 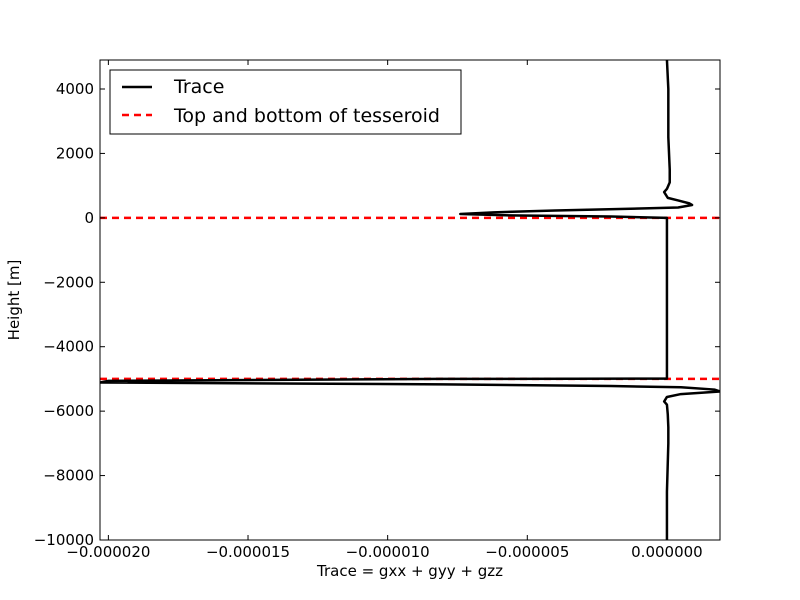 I want to click on legend: Trace Top and bottom of tesseroid, so click(x=285, y=102).